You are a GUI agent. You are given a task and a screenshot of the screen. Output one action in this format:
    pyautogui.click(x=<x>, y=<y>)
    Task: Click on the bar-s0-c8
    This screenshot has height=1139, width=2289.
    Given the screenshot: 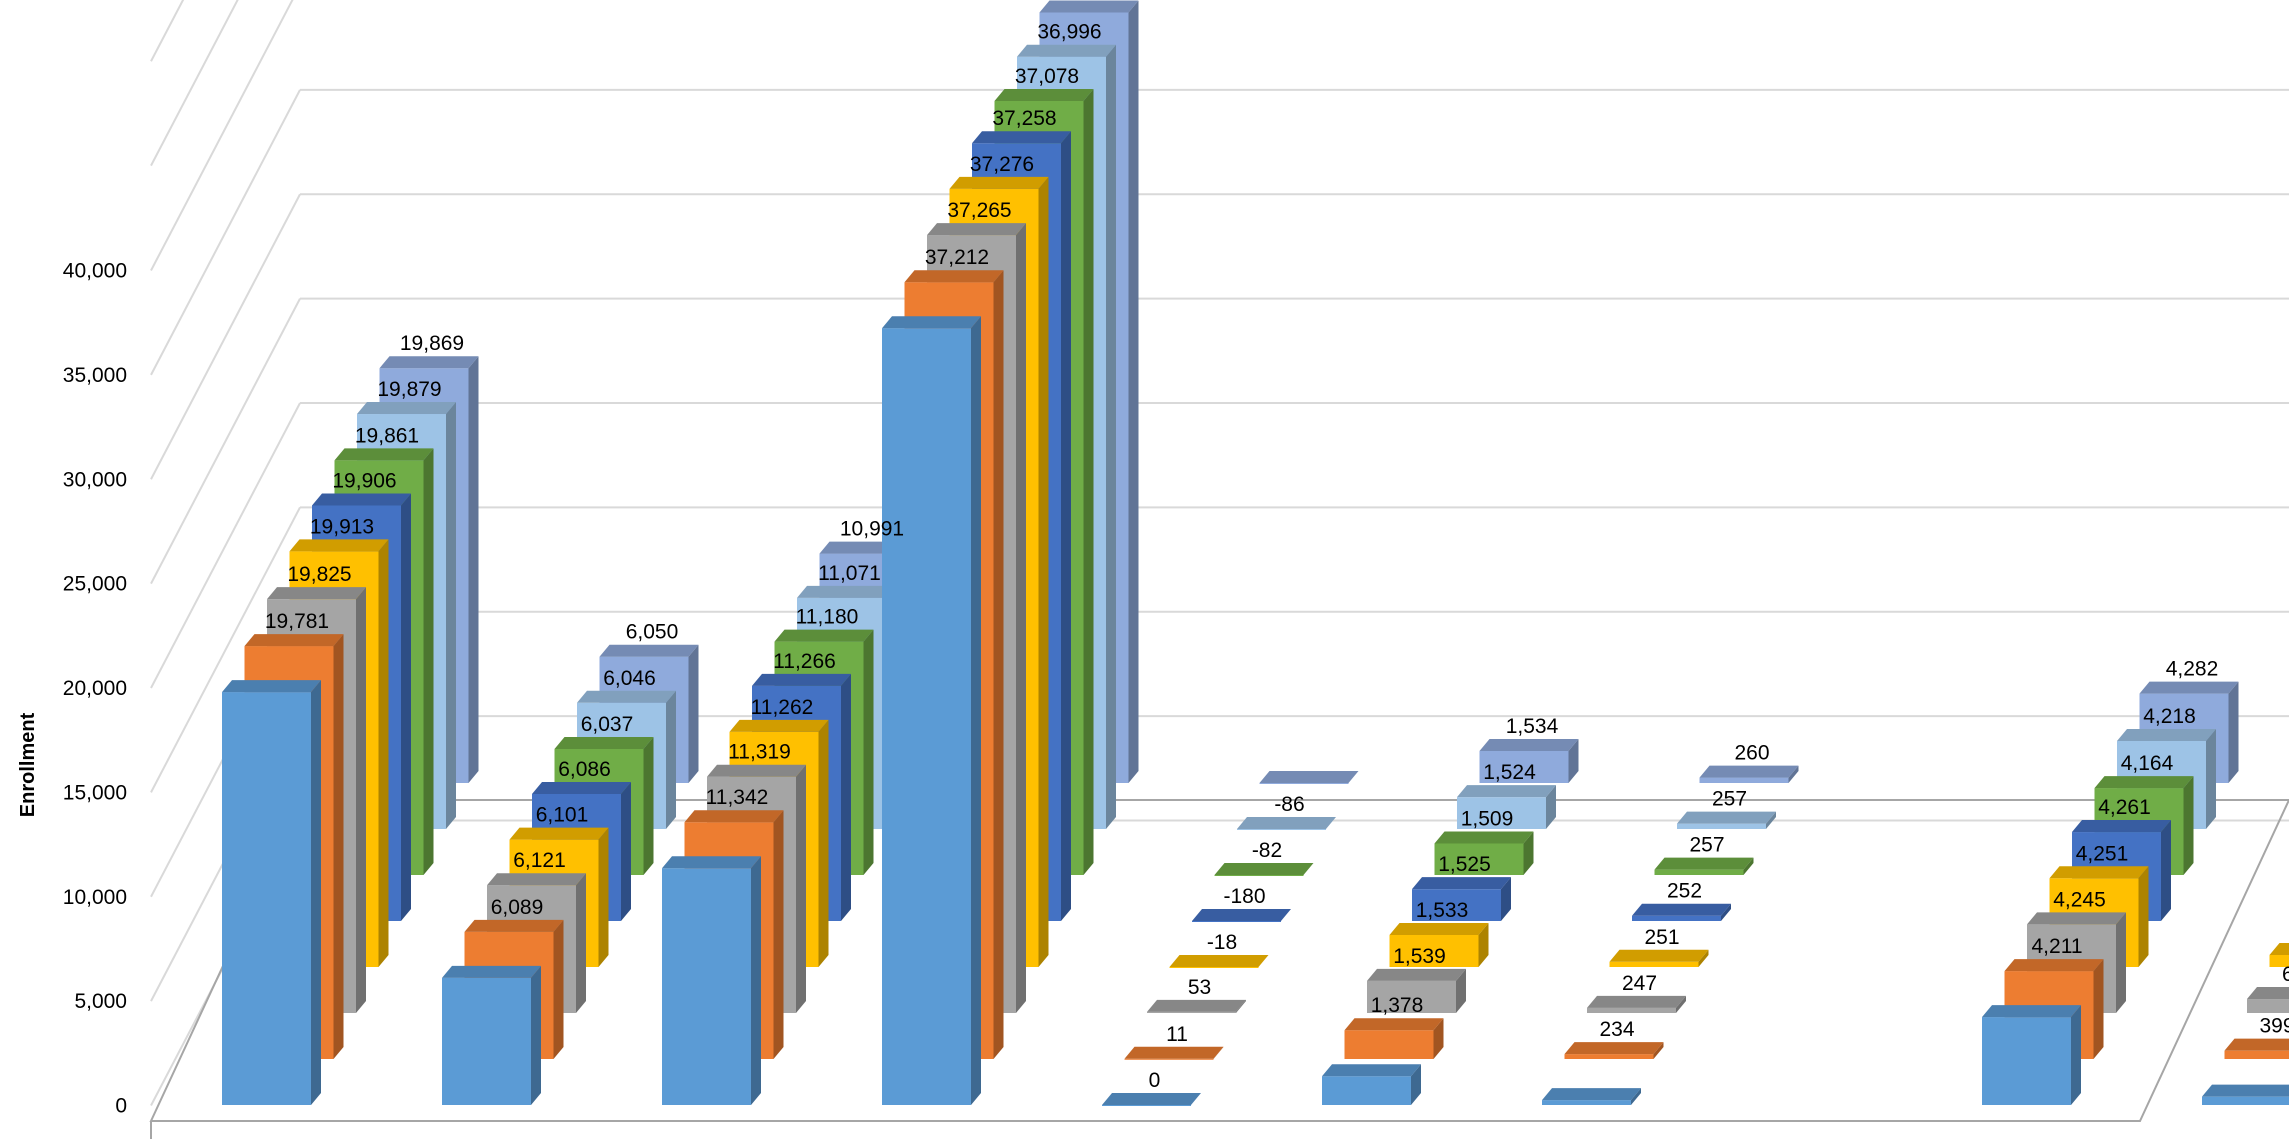 What is the action you would take?
    pyautogui.click(x=2031, y=1055)
    